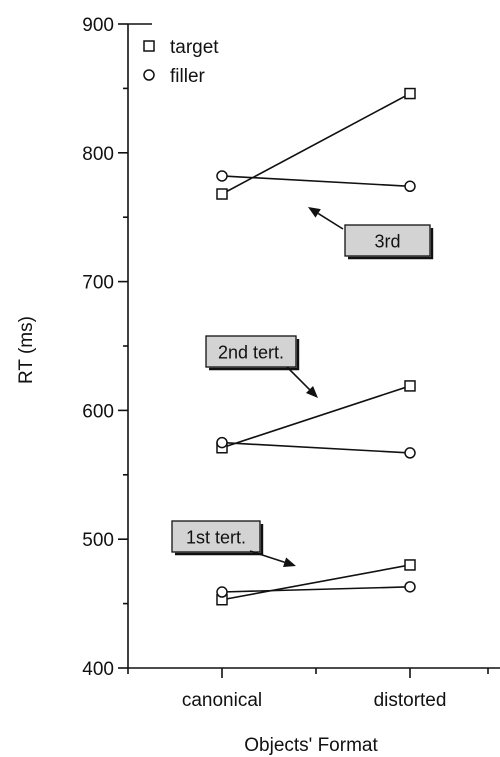 This screenshot has height=757, width=500. Describe the element at coordinates (149, 75) in the screenshot. I see `legend-marker-filler` at that location.